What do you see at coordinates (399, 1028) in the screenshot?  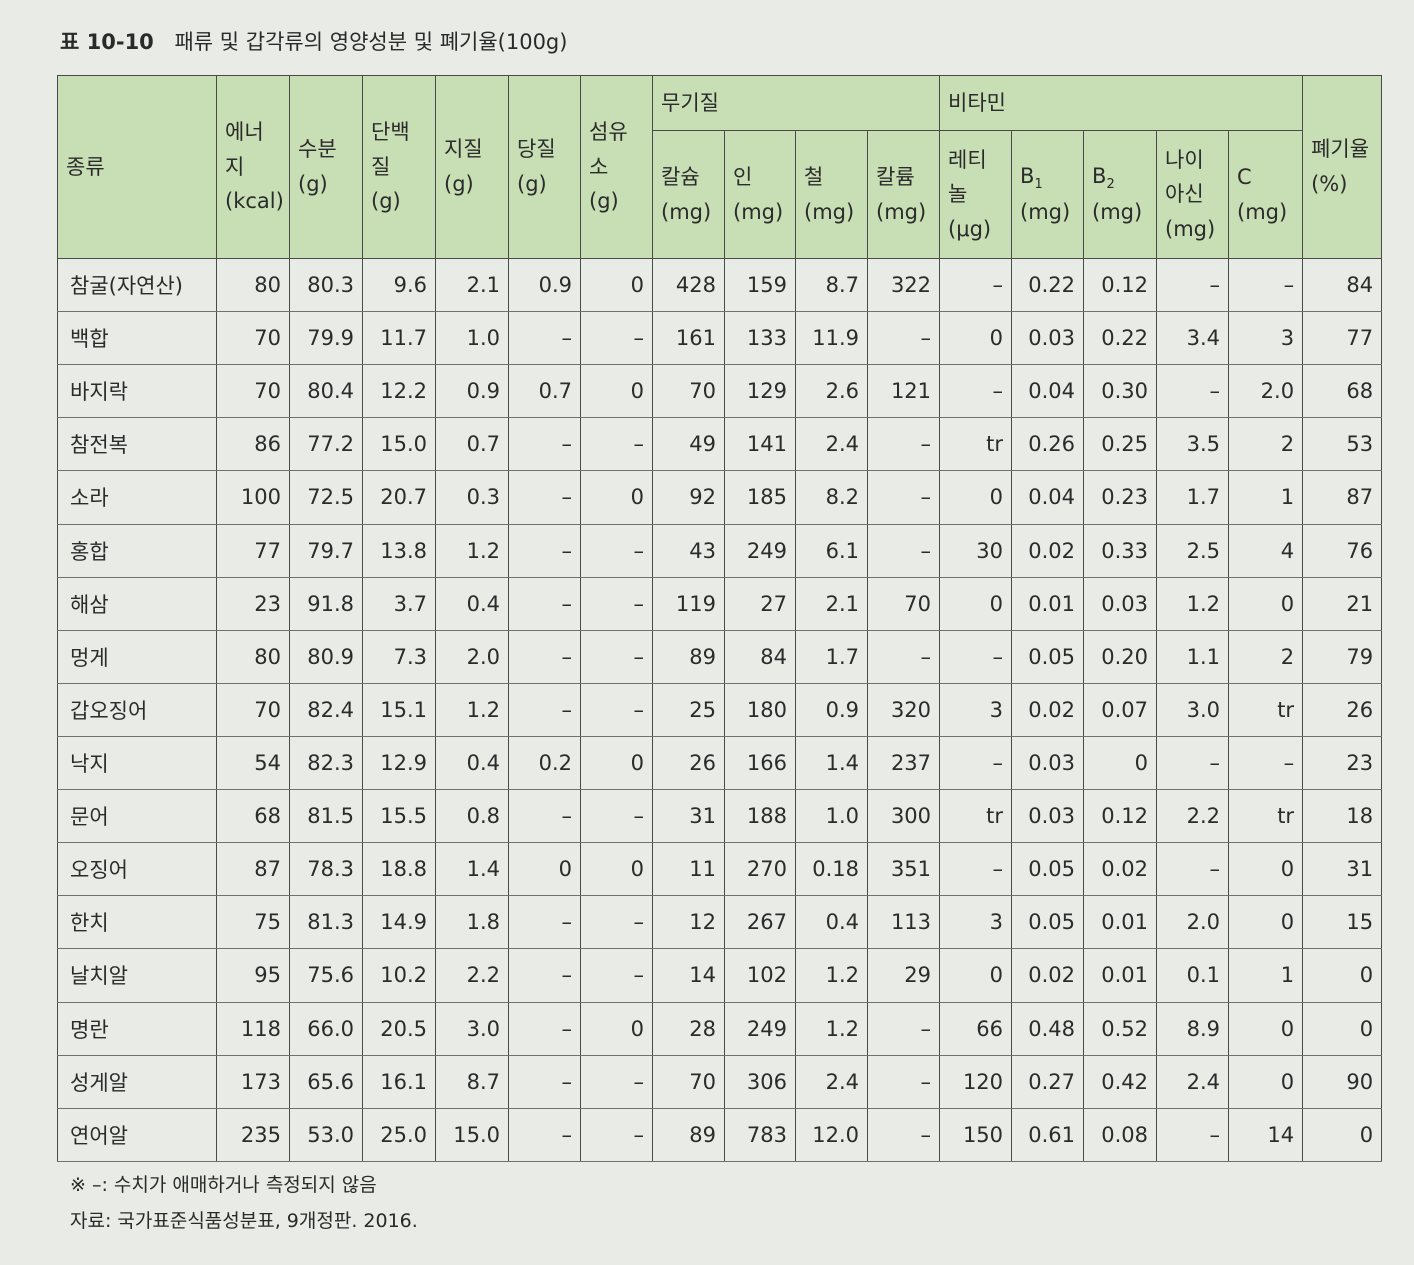 I see `table-cell: 20.5` at bounding box center [399, 1028].